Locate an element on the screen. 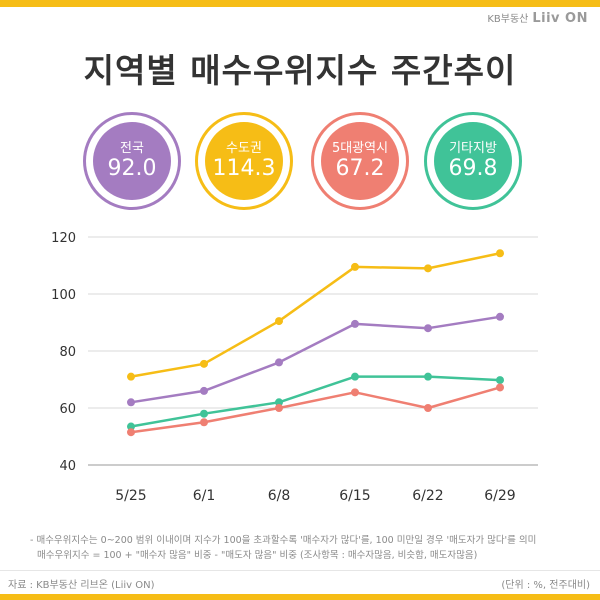 Image resolution: width=600 pixels, height=600 pixels. badge-metro-cities-label: 5대광역시 is located at coordinates (360, 148).